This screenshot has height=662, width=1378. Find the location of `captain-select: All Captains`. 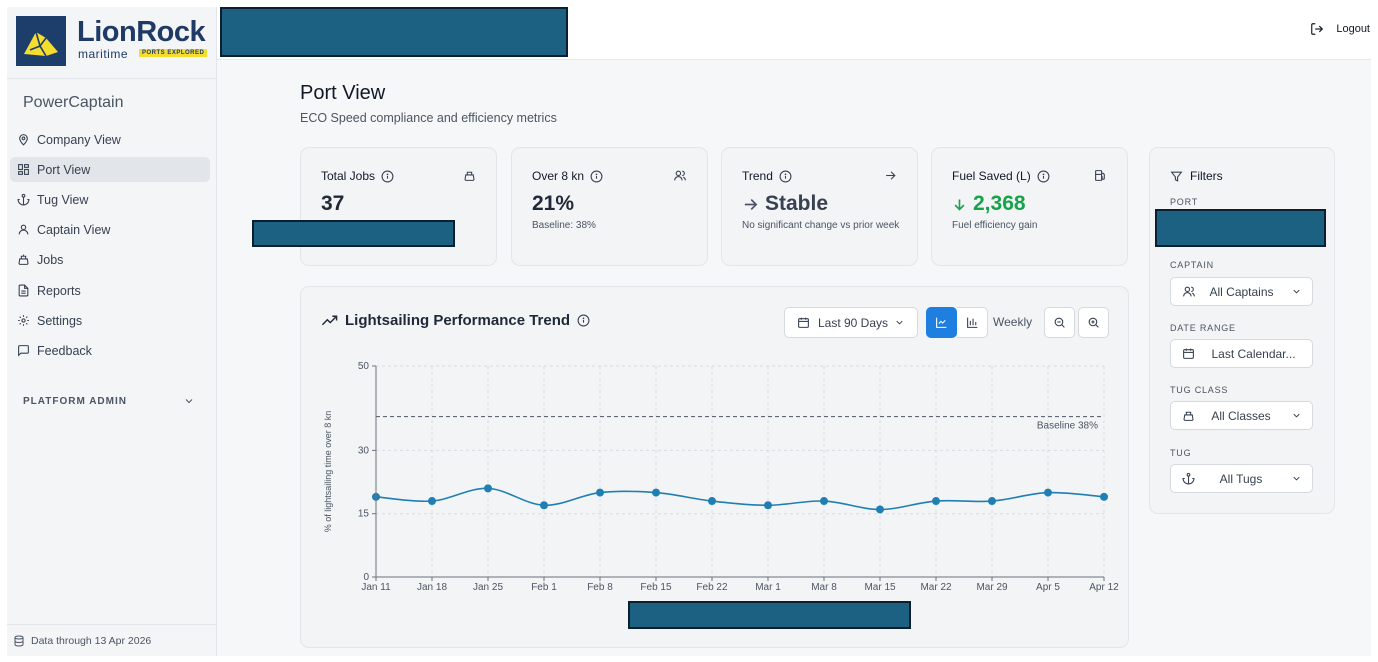

captain-select: All Captains is located at coordinates (1241, 291).